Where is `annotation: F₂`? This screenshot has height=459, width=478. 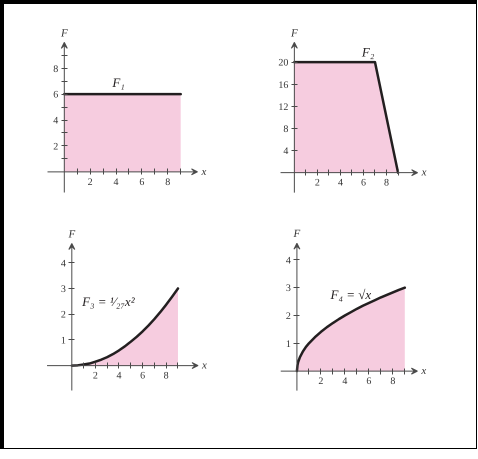 annotation: F₂ is located at coordinates (367, 52).